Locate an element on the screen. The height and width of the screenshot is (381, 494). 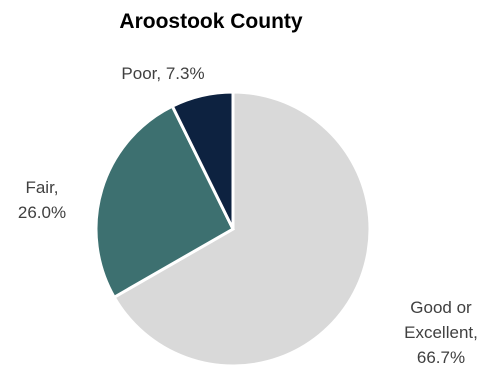
slice-label-good-or-excellent: Good or Excellent, 66.7% is located at coordinates (441, 332).